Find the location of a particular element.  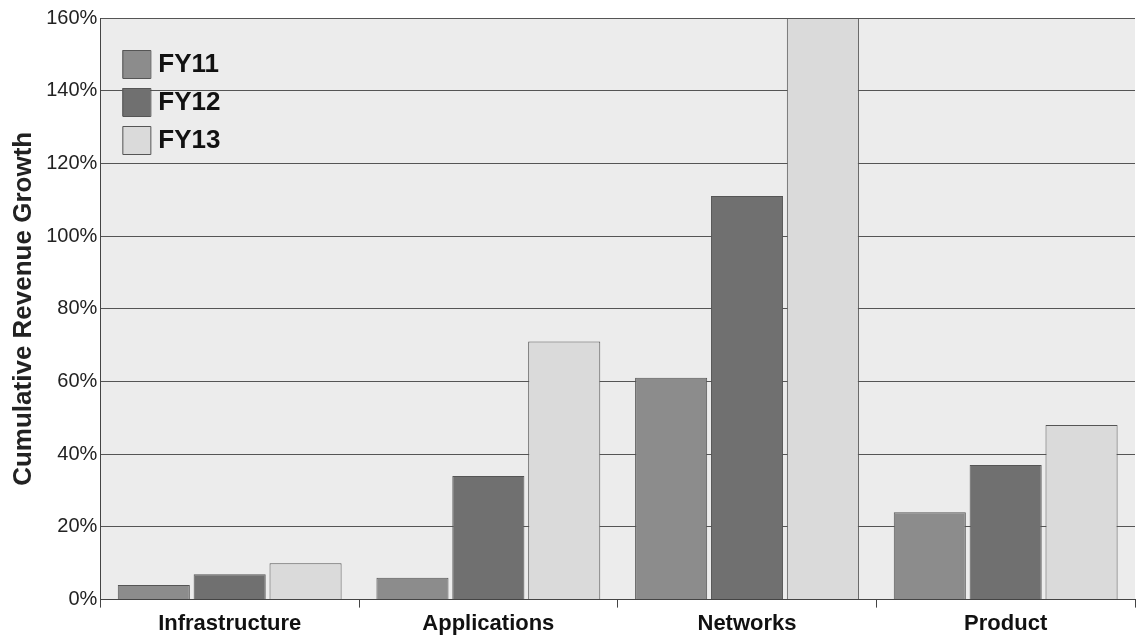

y-tick-label: 60% is located at coordinates (77, 380).